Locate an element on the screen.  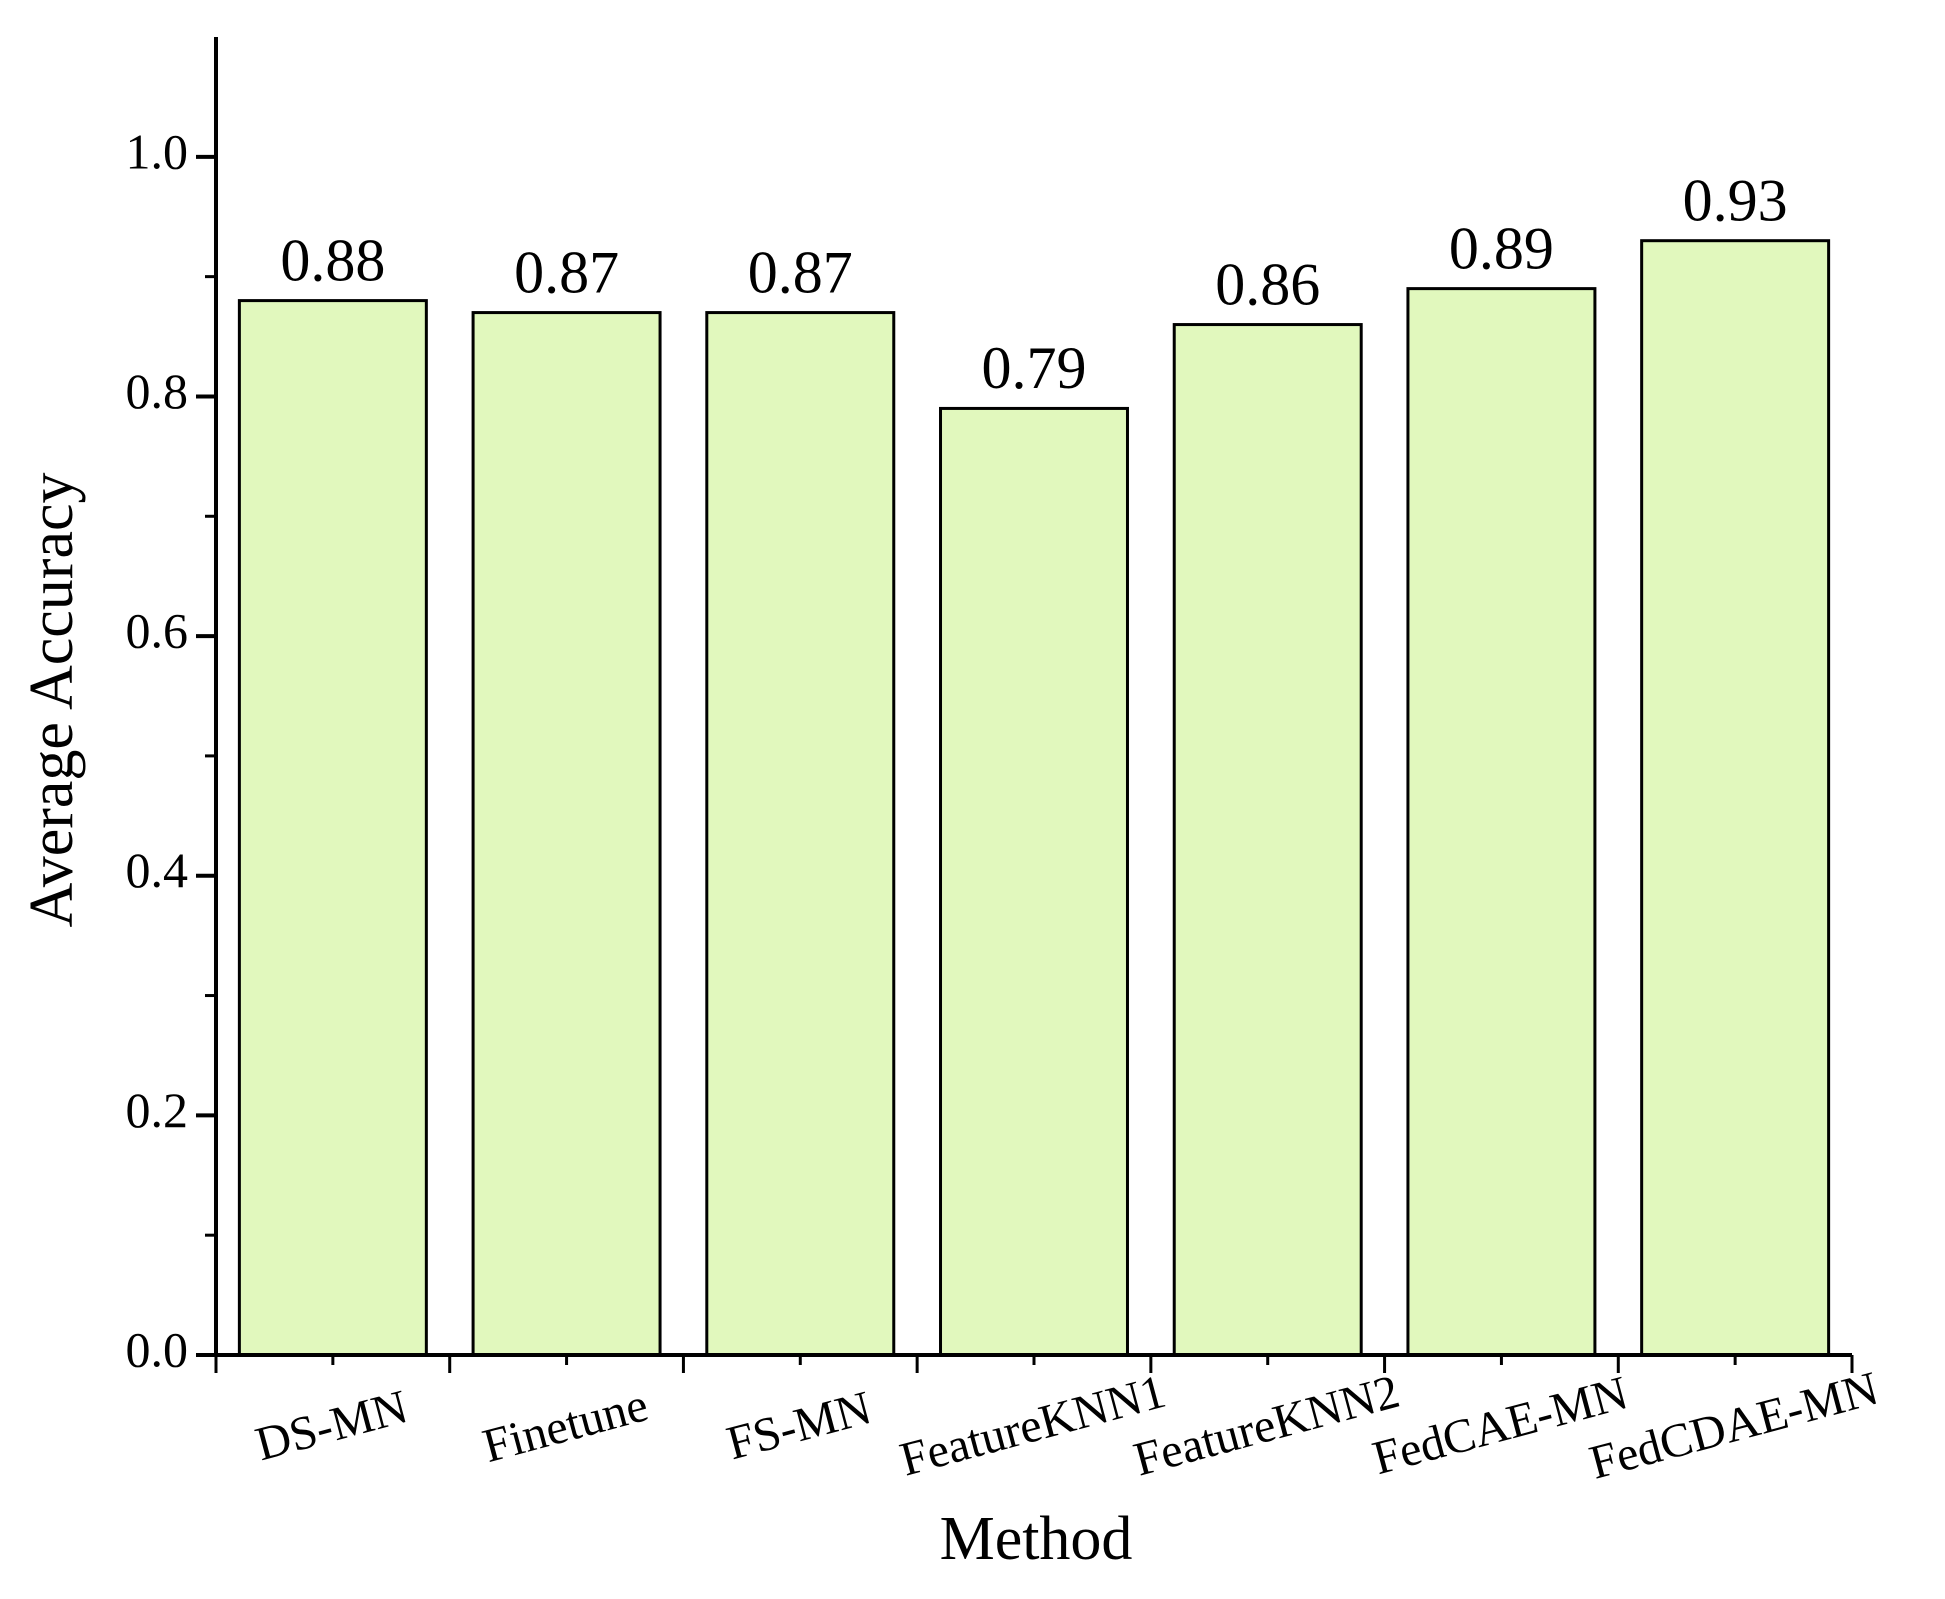
data-label: 0.88 is located at coordinates (332, 260).